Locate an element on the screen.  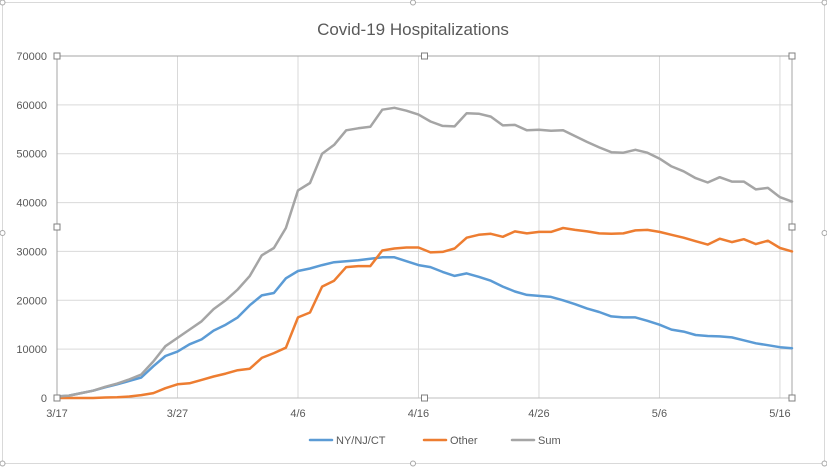
y-tick-label: 20000 is located at coordinates (31, 301).